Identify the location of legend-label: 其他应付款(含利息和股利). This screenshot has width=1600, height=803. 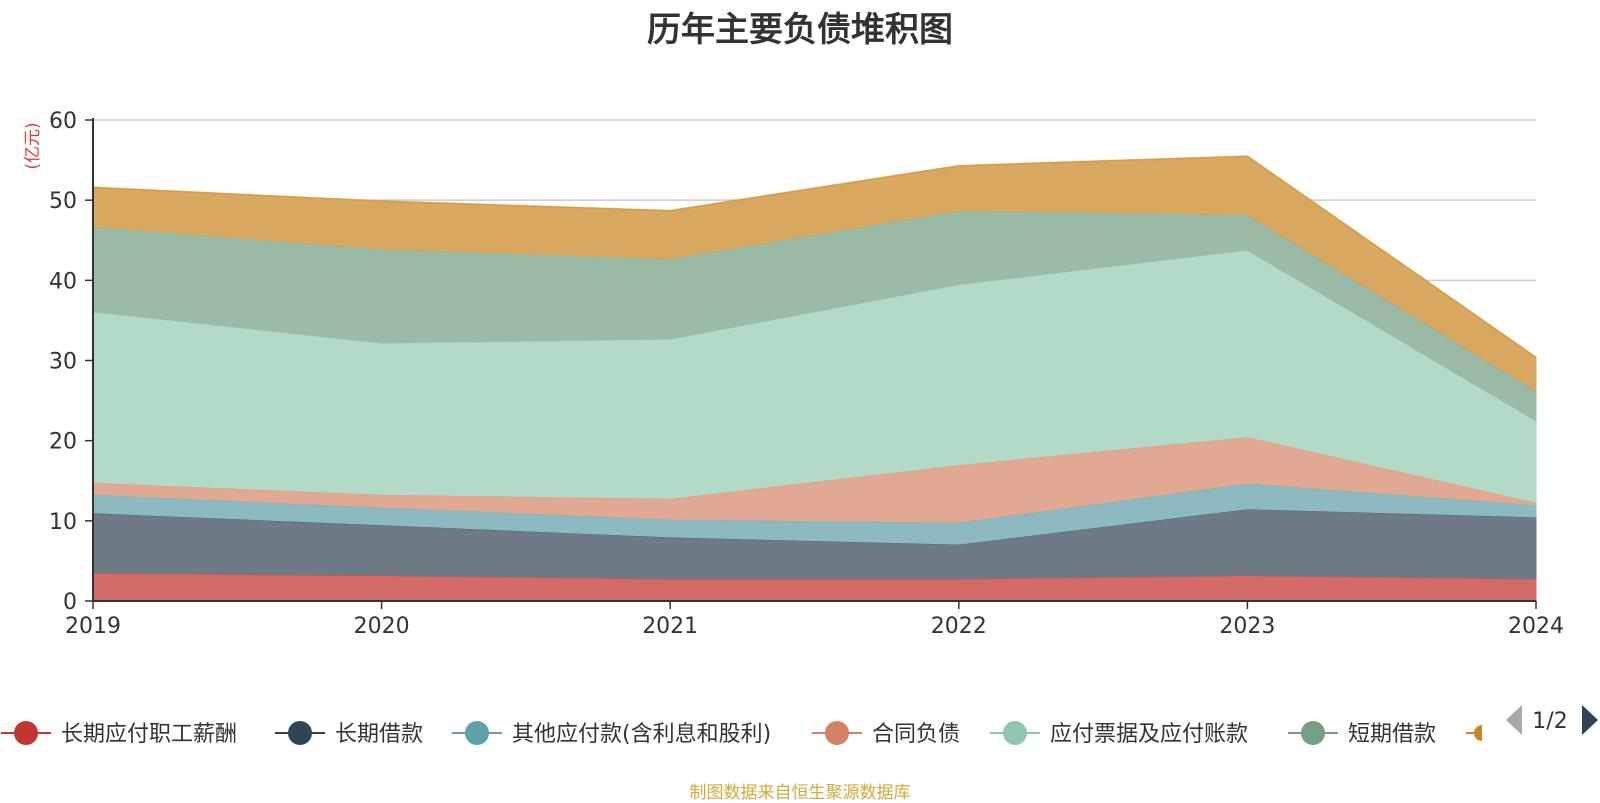
(641, 734).